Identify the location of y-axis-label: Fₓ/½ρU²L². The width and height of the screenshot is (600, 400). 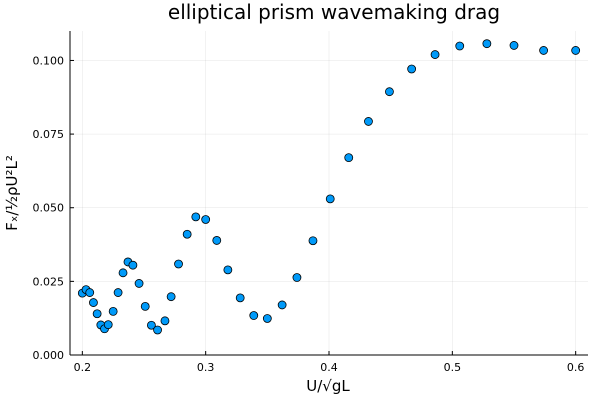
(12, 193).